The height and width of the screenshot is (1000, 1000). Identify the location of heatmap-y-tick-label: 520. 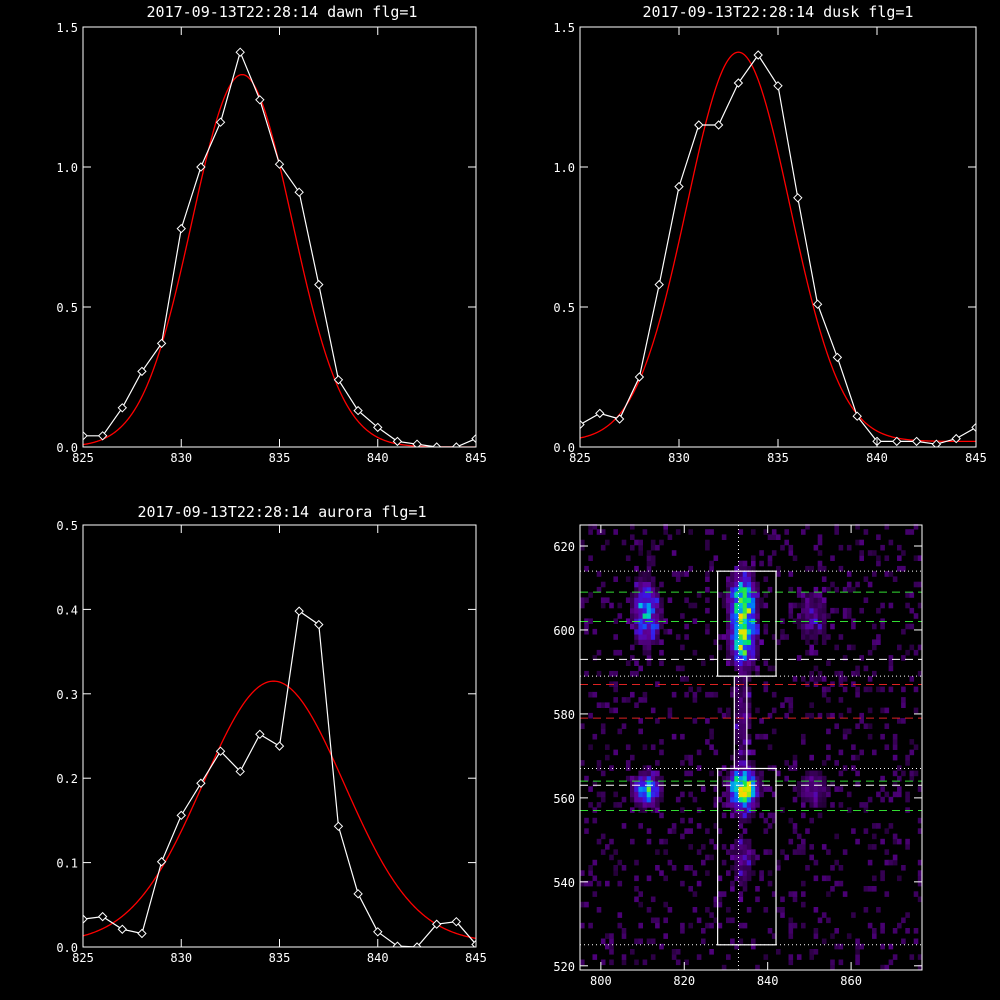
(564, 967).